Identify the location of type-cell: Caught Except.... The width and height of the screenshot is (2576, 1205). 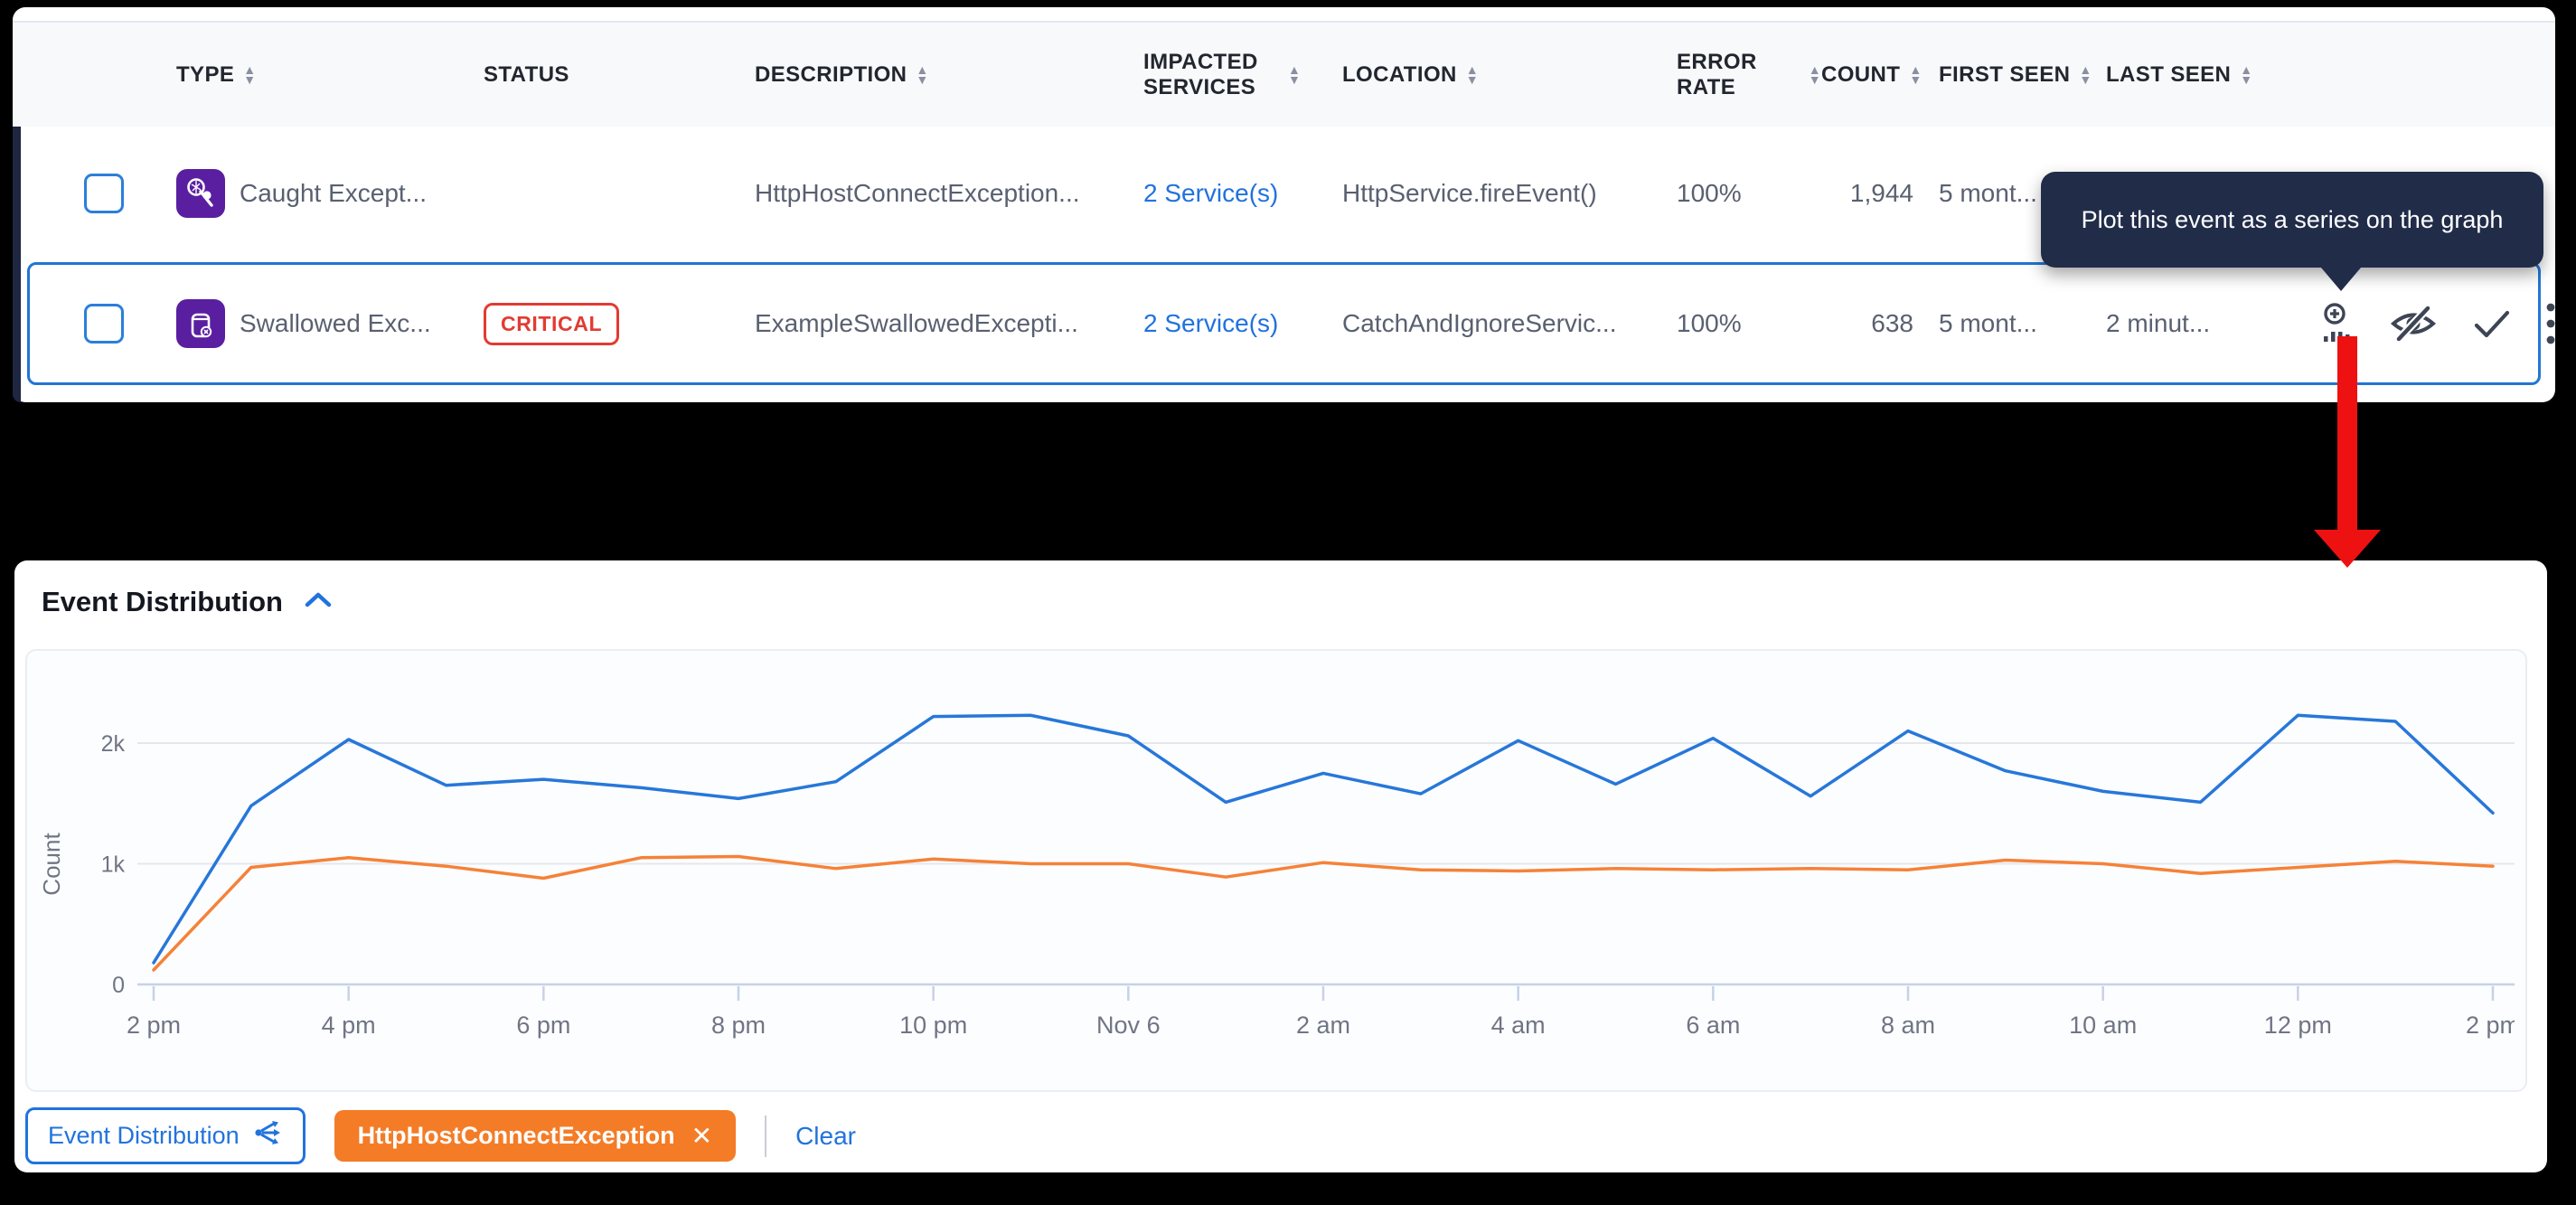
(330, 193).